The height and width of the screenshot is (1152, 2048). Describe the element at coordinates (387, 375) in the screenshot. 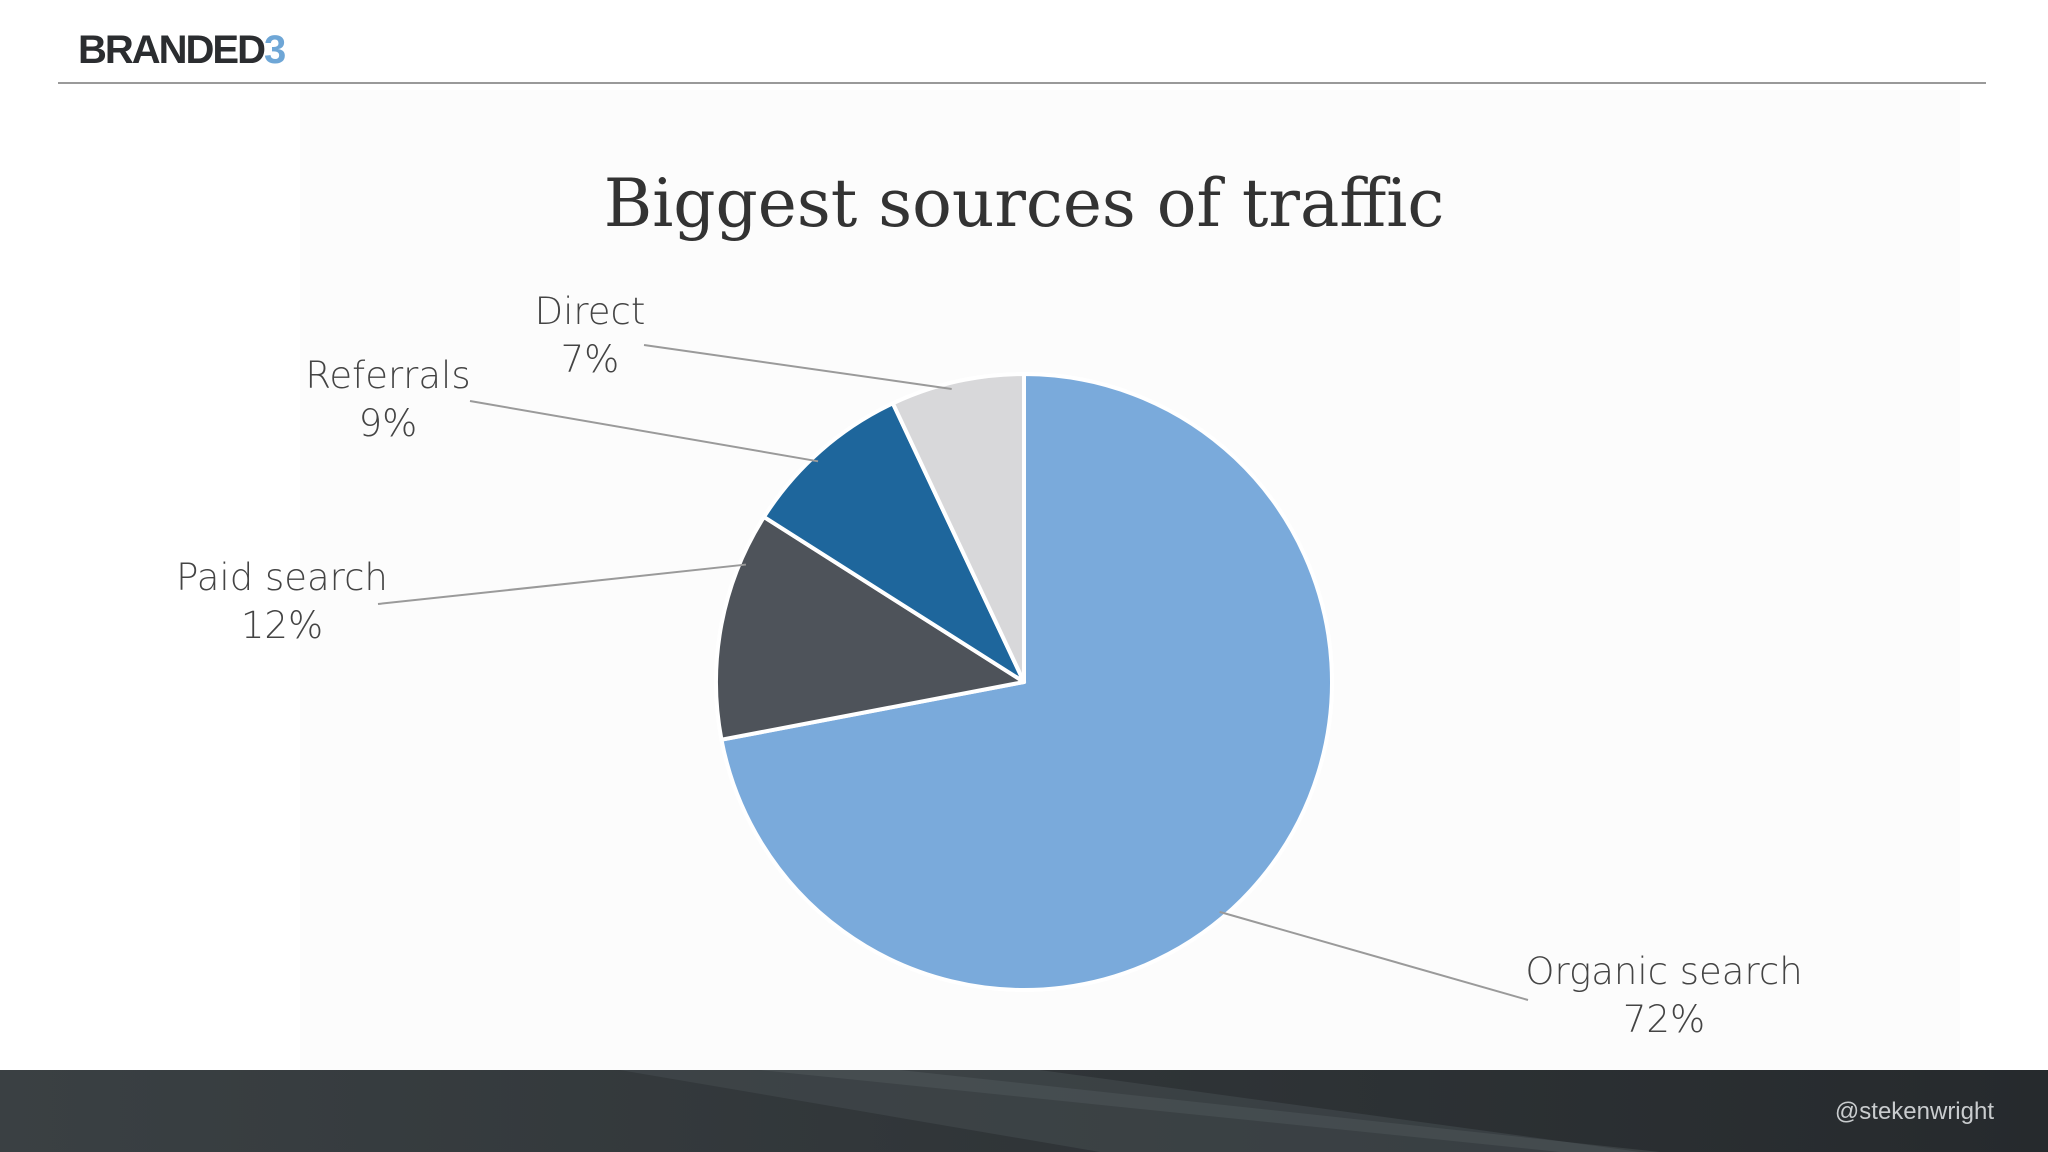

I see `slice-label-referrals: Referrals` at that location.